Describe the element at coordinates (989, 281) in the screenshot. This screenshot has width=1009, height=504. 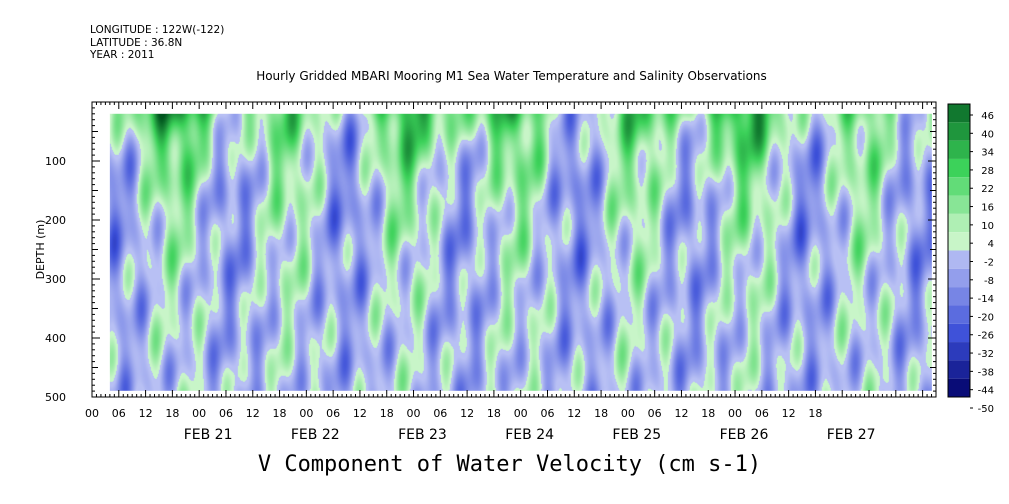
I see `colorbar-label: -8` at that location.